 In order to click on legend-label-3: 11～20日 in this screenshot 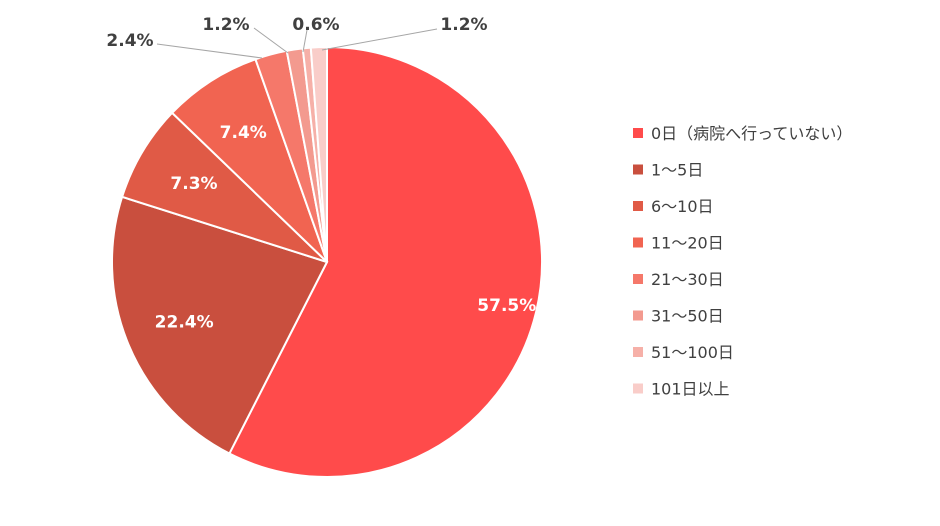, I will do `click(687, 243)`.